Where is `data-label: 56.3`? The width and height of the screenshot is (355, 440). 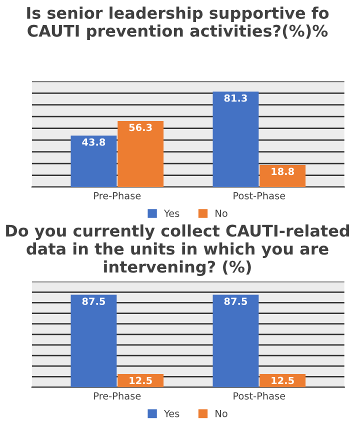 data-label: 56.3 is located at coordinates (140, 128).